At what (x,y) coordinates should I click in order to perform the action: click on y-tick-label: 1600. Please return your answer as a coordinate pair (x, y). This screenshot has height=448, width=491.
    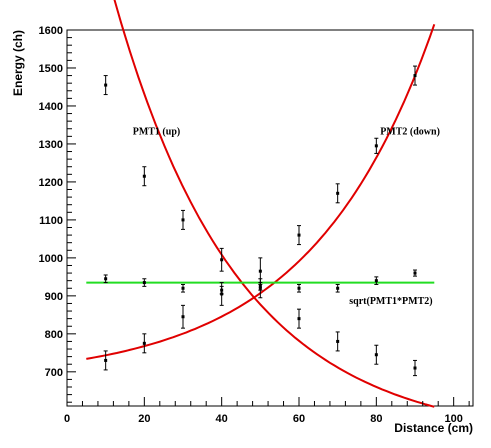
    Looking at the image, I should click on (51, 31).